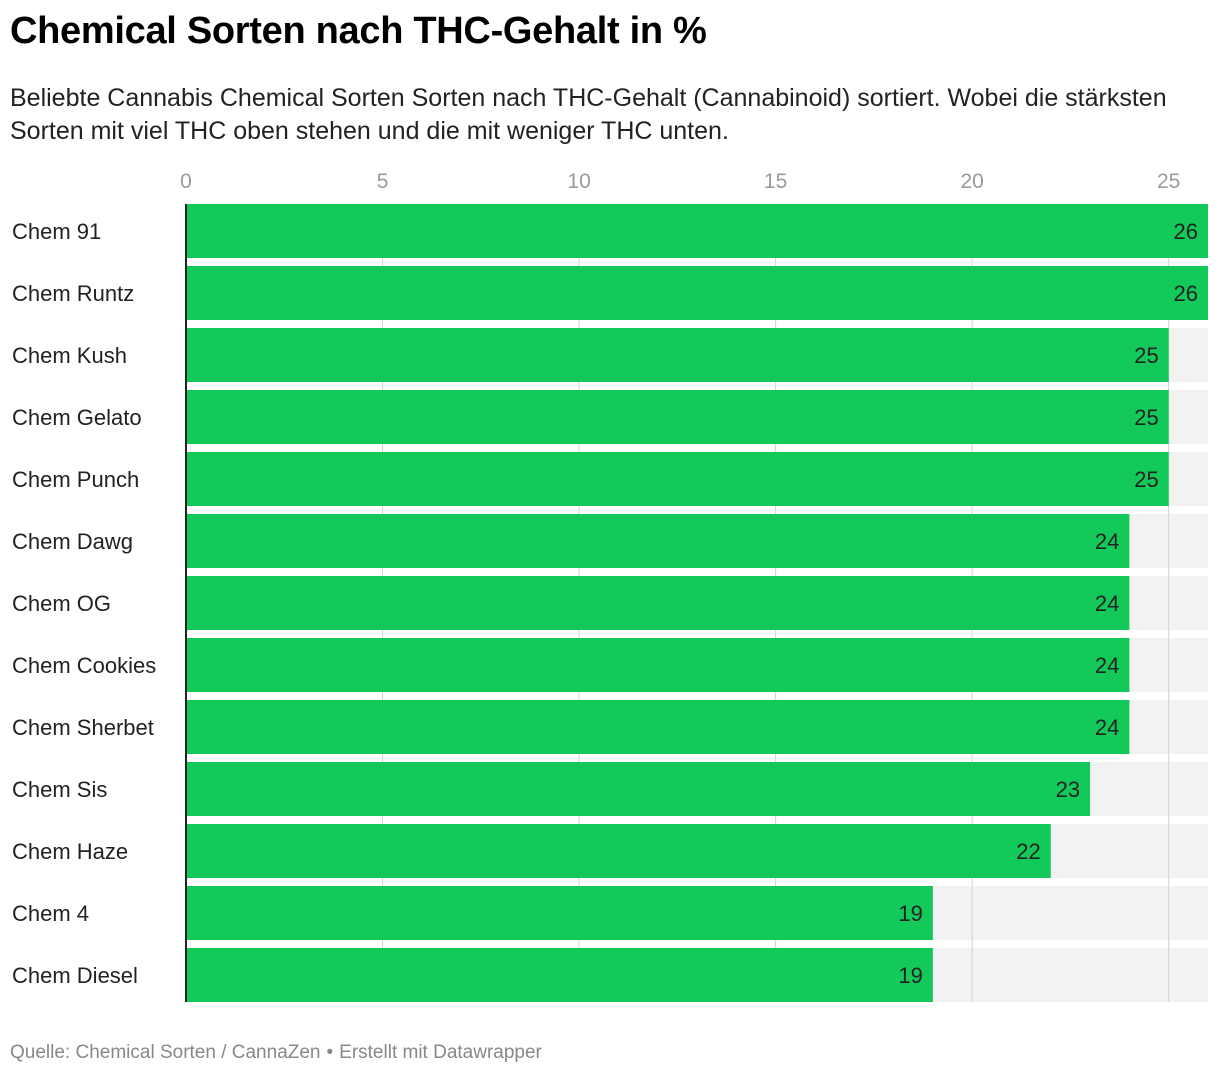 The width and height of the screenshot is (1220, 1078). Describe the element at coordinates (383, 181) in the screenshot. I see `x-tick-label: 5` at that location.